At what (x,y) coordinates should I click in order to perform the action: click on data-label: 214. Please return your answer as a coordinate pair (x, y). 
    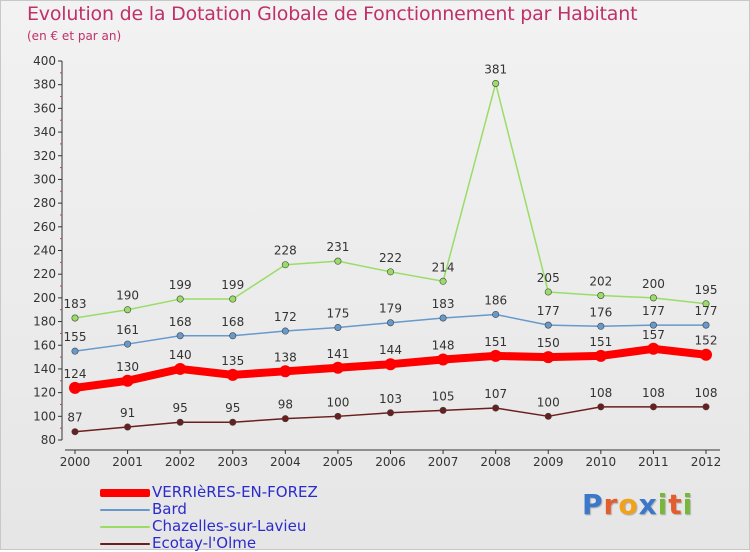
    Looking at the image, I should click on (443, 267).